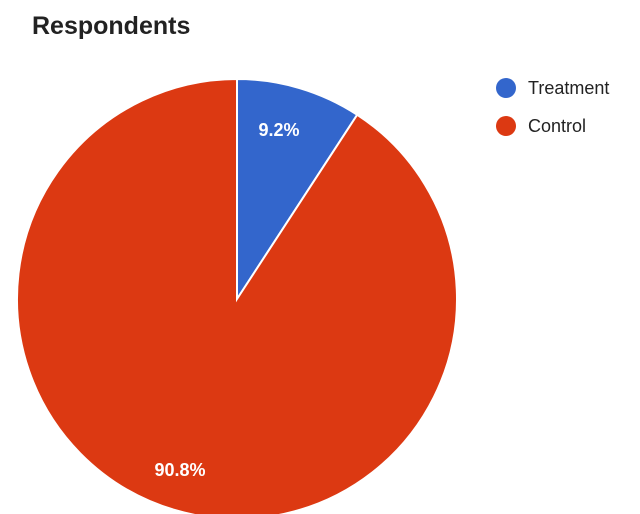 The image size is (640, 514). I want to click on legend-label-treatment: Treatment, so click(569, 87).